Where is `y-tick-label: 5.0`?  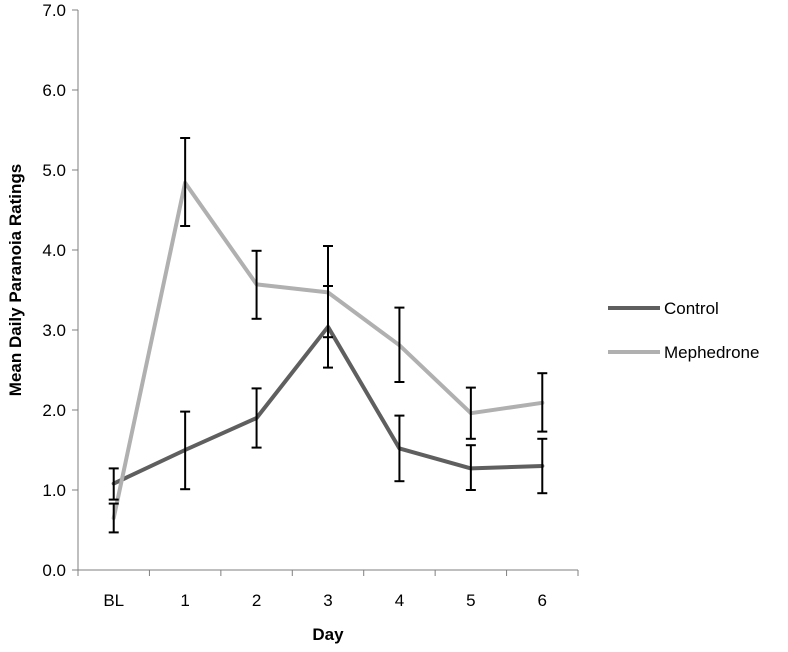
y-tick-label: 5.0 is located at coordinates (54, 170).